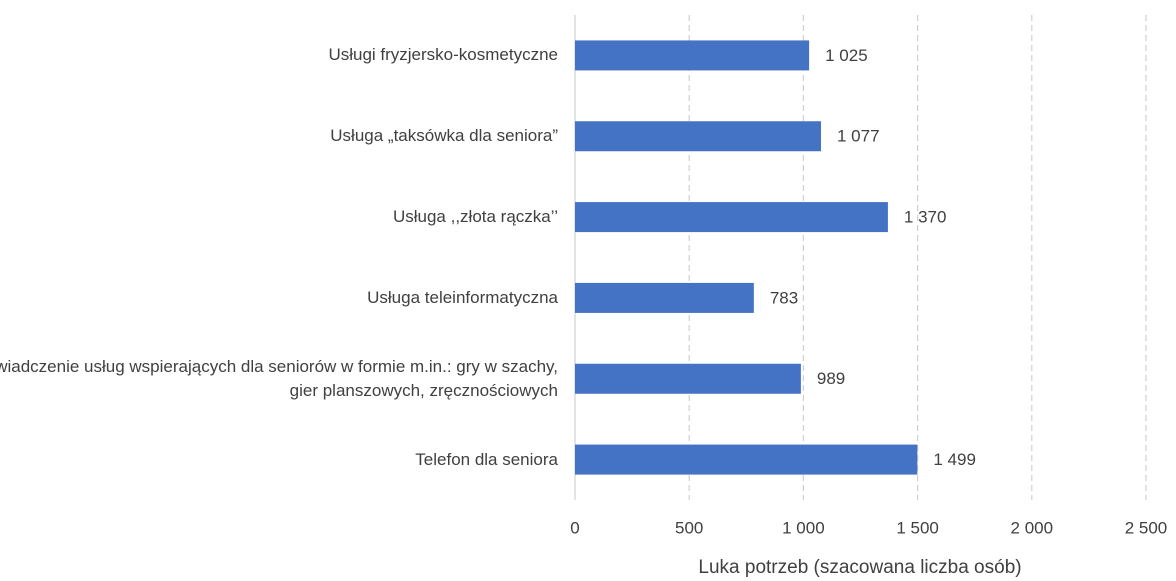 This screenshot has width=1176, height=581. I want to click on y-tick-label: Usługa ,,złota rączka’’, so click(475, 217).